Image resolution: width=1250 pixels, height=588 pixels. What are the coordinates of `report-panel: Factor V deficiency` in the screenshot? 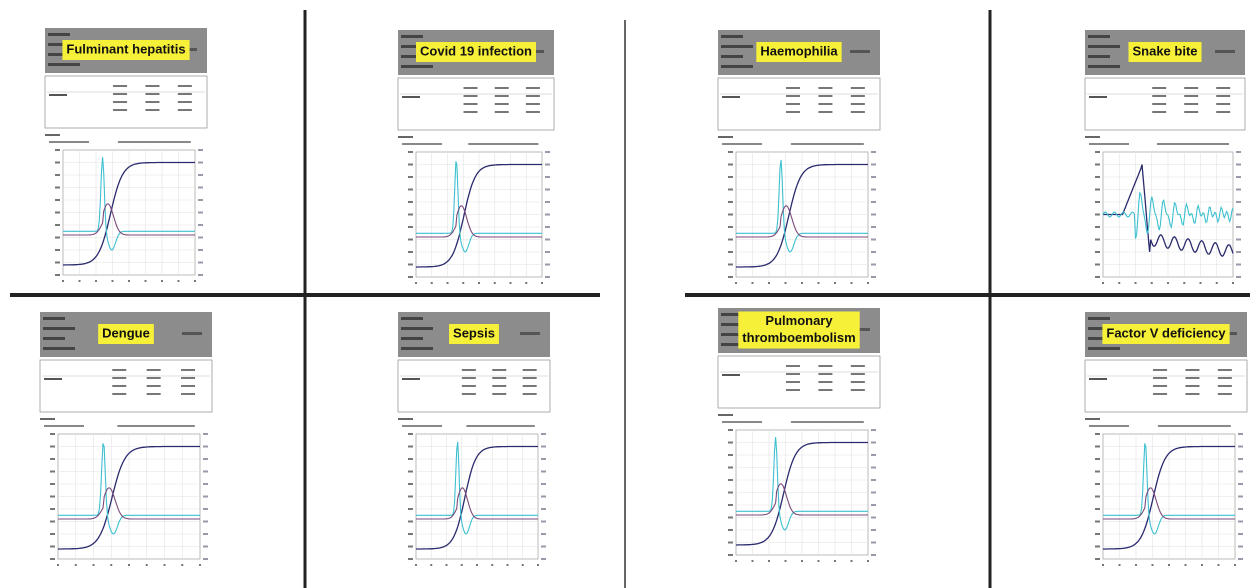 It's located at (1166, 439).